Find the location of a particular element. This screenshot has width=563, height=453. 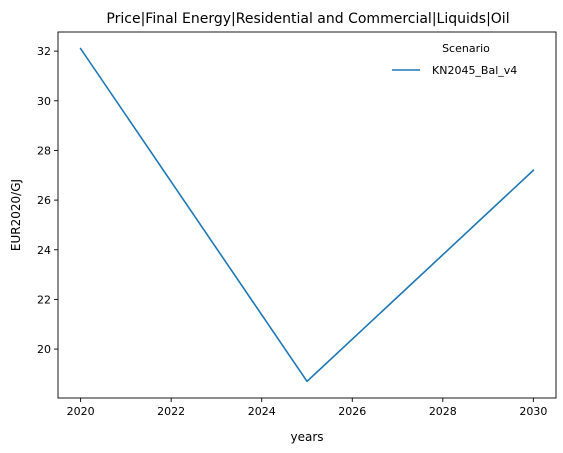

x-tick-label-2028: 2028 is located at coordinates (443, 411).